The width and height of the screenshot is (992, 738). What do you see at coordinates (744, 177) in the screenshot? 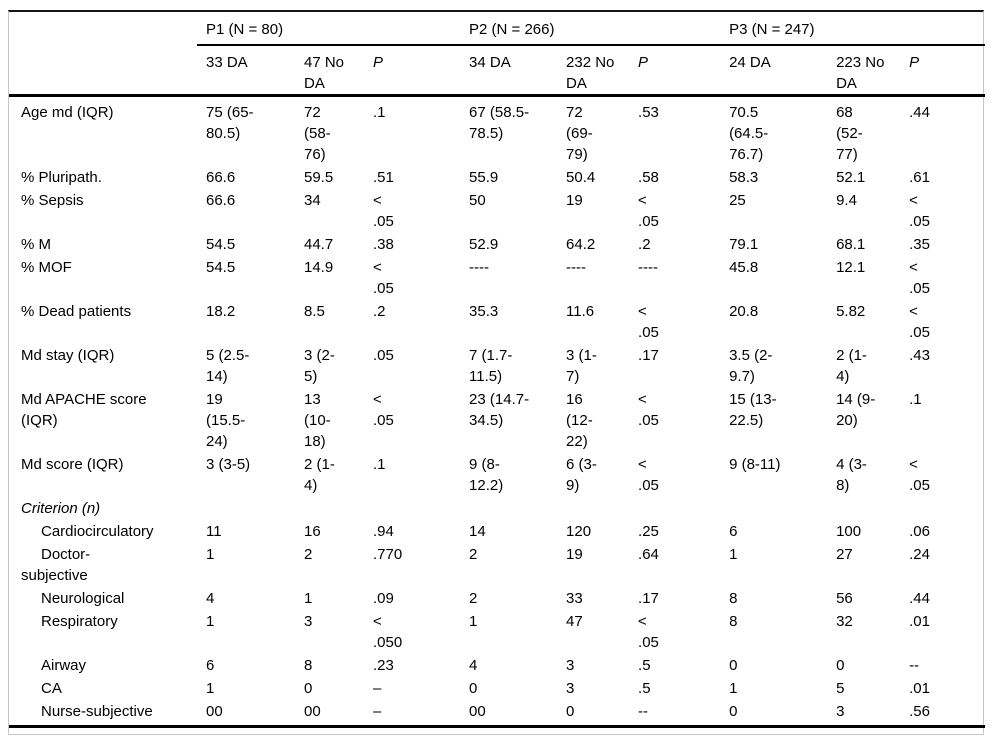
I see `table-cell: 58.3` at bounding box center [744, 177].